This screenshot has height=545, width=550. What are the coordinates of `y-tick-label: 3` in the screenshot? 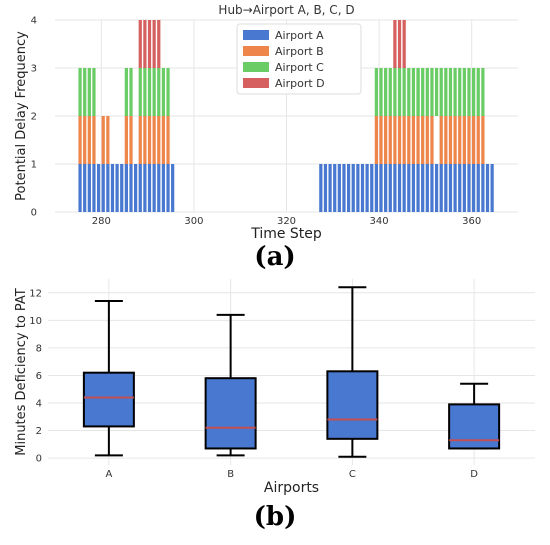 It's located at (34, 69).